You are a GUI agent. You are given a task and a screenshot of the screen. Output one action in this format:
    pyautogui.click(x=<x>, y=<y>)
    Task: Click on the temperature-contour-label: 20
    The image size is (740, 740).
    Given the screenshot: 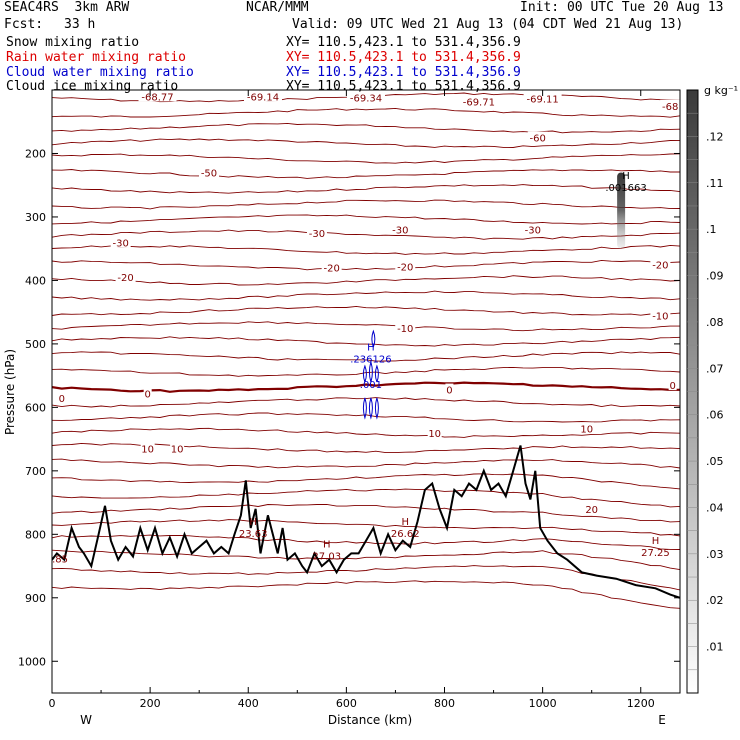 What is the action you would take?
    pyautogui.click(x=591, y=510)
    